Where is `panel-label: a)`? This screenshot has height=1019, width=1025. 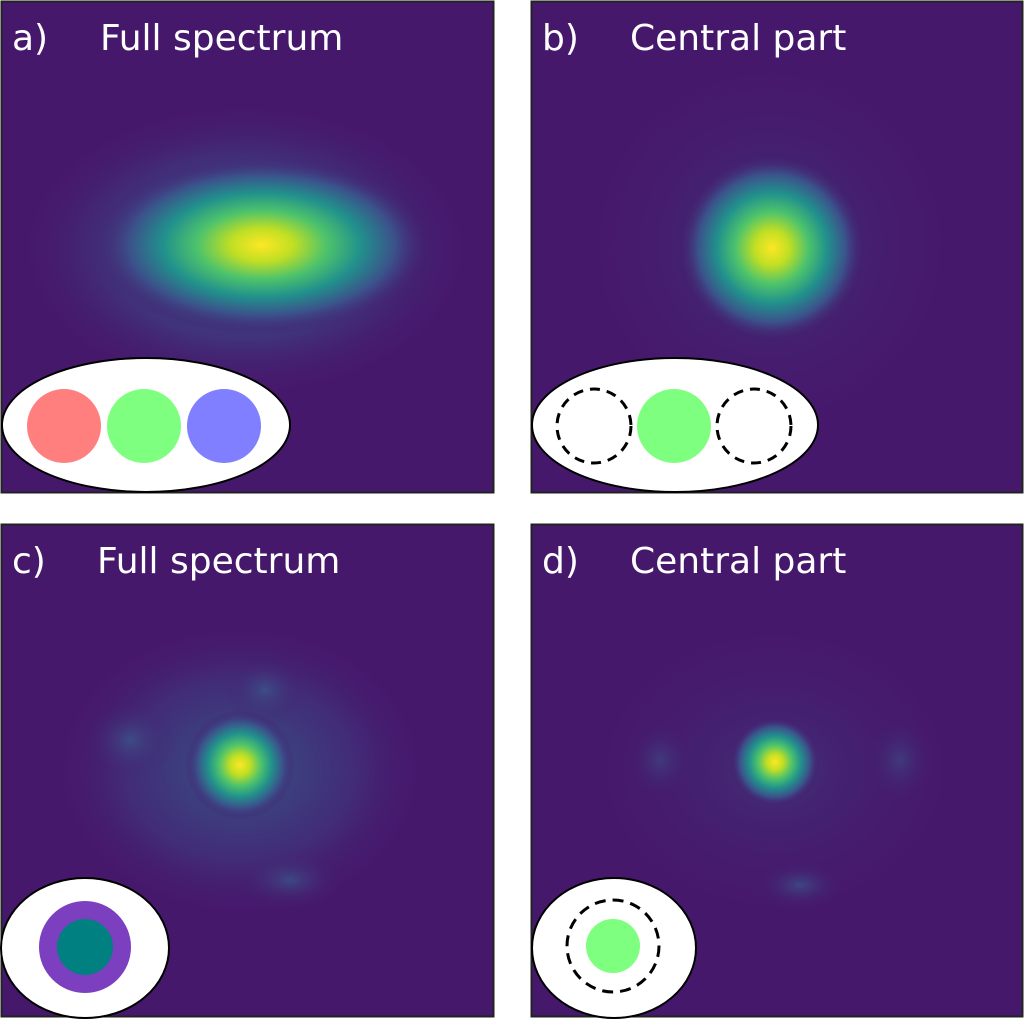
panel-label: a) is located at coordinates (30, 38).